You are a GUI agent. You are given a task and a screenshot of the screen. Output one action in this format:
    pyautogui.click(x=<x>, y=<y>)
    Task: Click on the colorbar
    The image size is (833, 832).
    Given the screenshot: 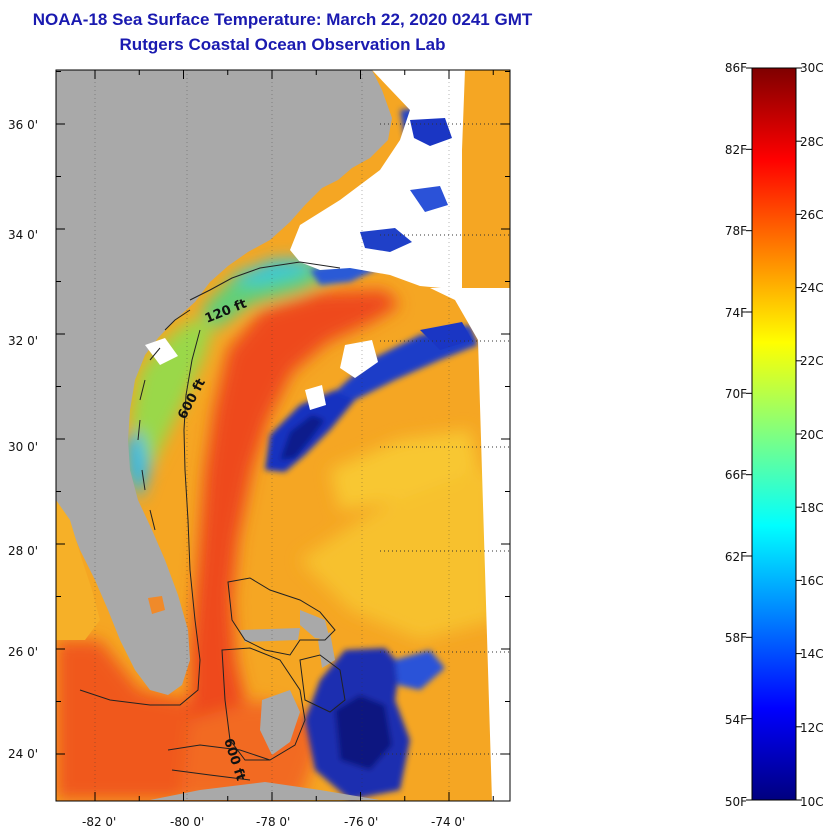 What is the action you would take?
    pyautogui.click(x=774, y=434)
    